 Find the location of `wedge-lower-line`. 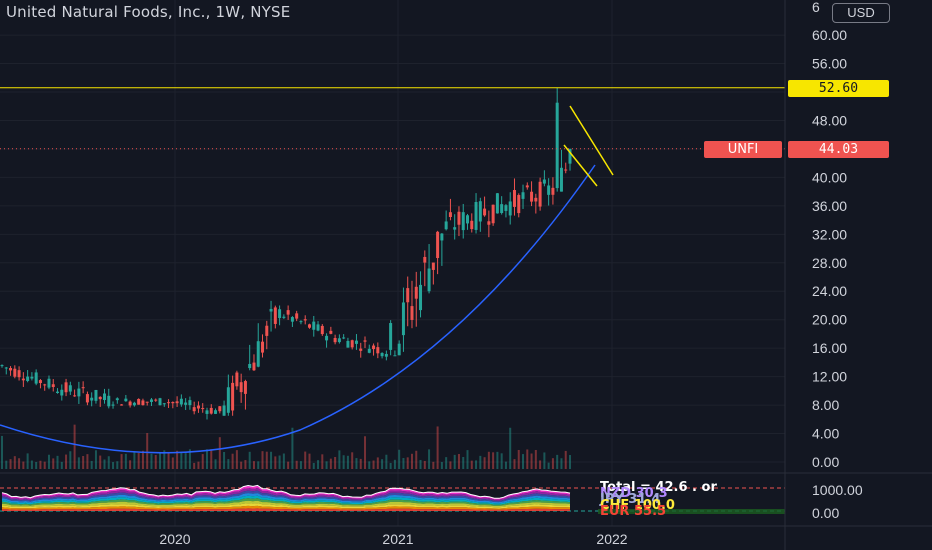

wedge-lower-line is located at coordinates (580, 165).